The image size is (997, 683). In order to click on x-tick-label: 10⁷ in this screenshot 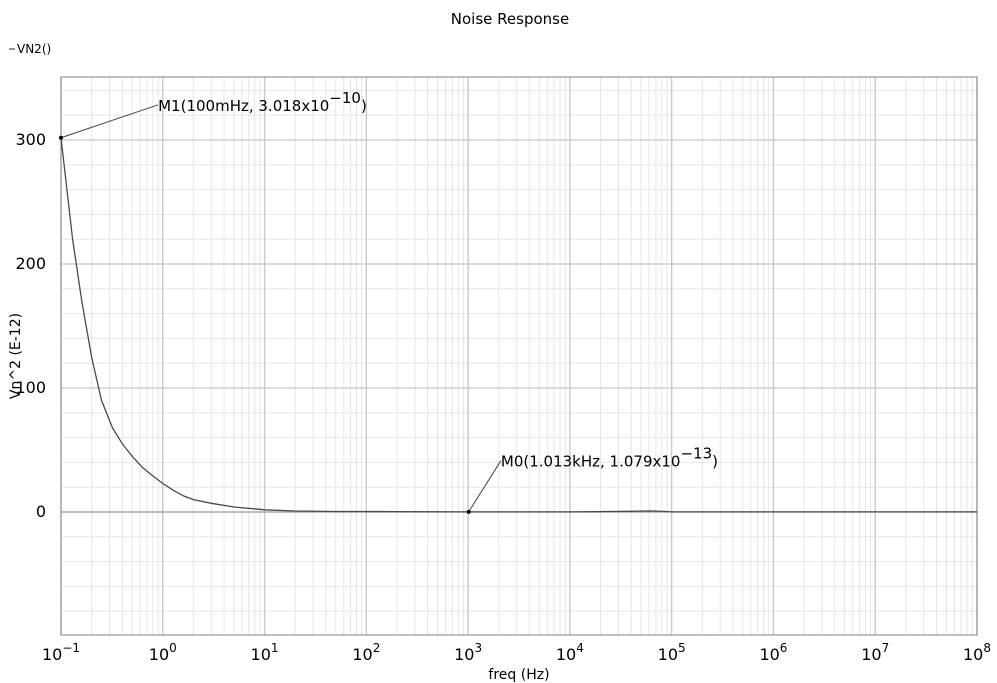, I will do `click(875, 652)`.